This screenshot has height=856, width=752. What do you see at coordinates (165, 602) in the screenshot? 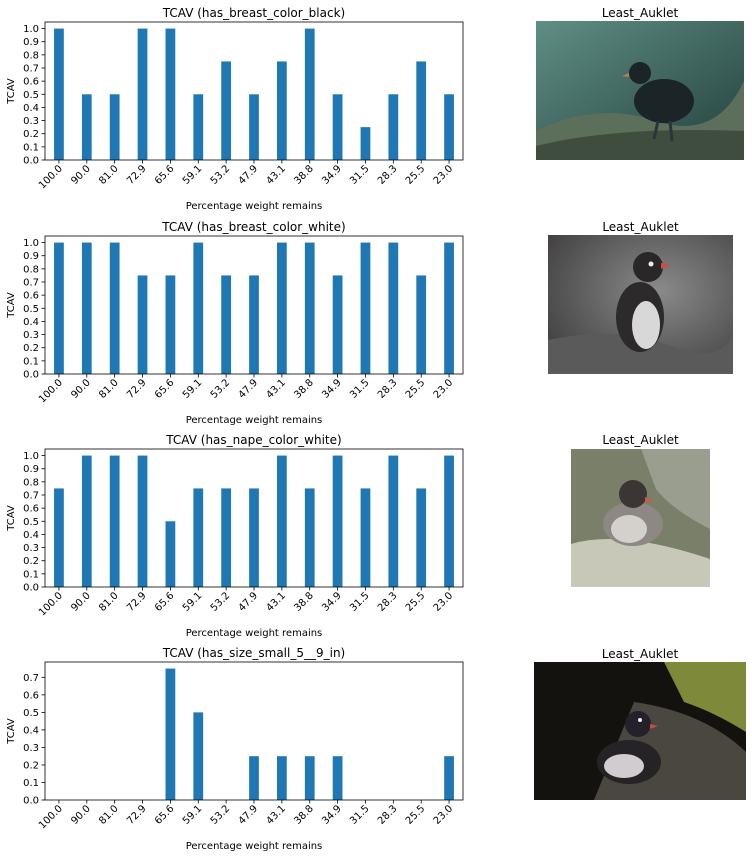
I see `x-tick-label: 65.6` at bounding box center [165, 602].